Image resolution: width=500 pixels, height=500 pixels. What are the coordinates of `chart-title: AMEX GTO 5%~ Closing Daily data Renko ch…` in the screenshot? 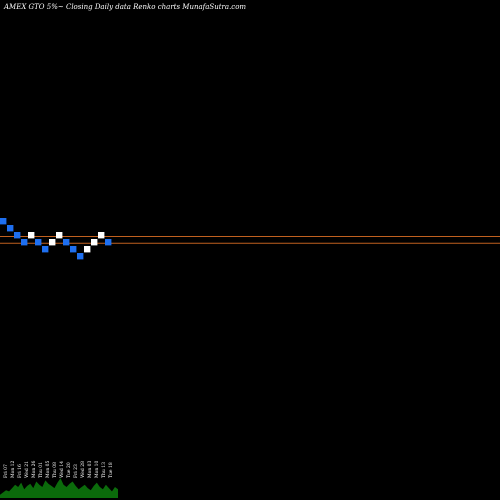 It's located at (124, 7).